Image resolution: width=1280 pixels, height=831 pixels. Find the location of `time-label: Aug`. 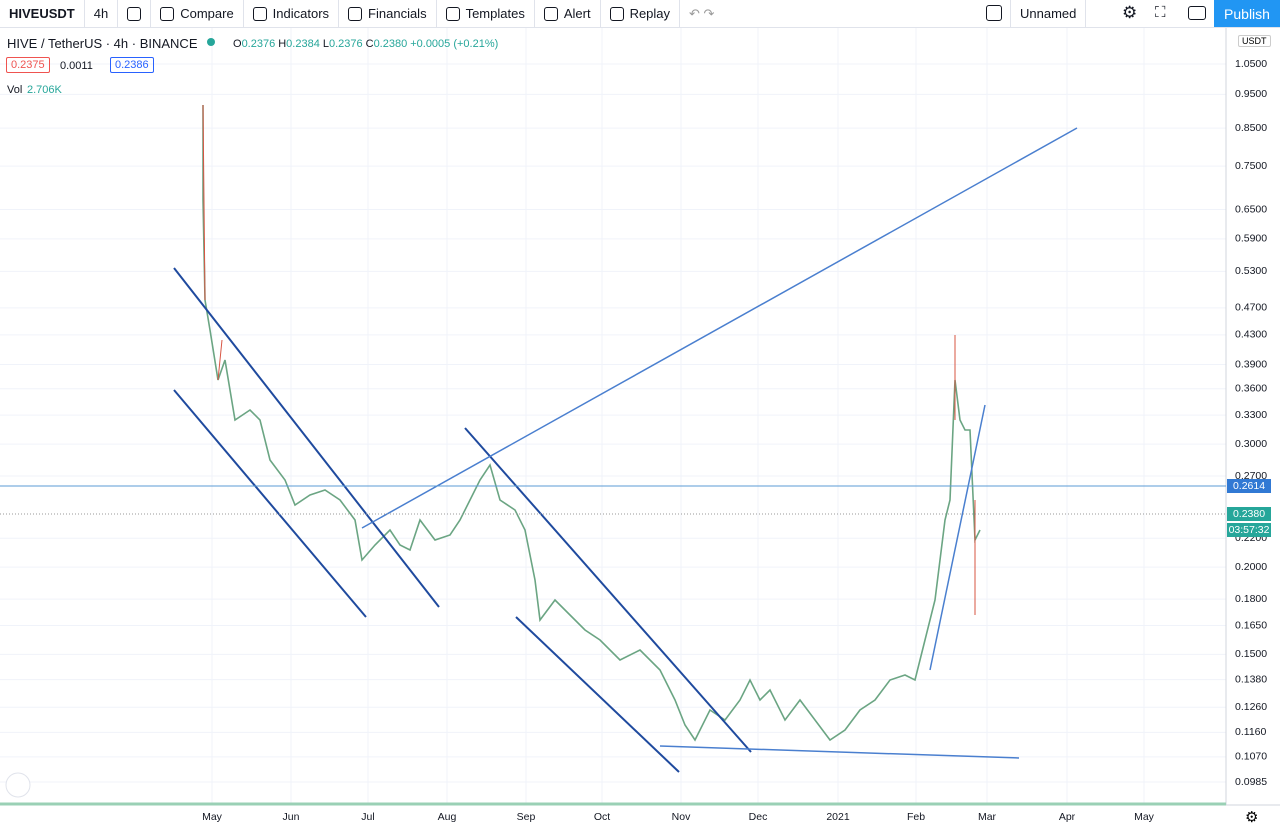

time-label: Aug is located at coordinates (447, 817).